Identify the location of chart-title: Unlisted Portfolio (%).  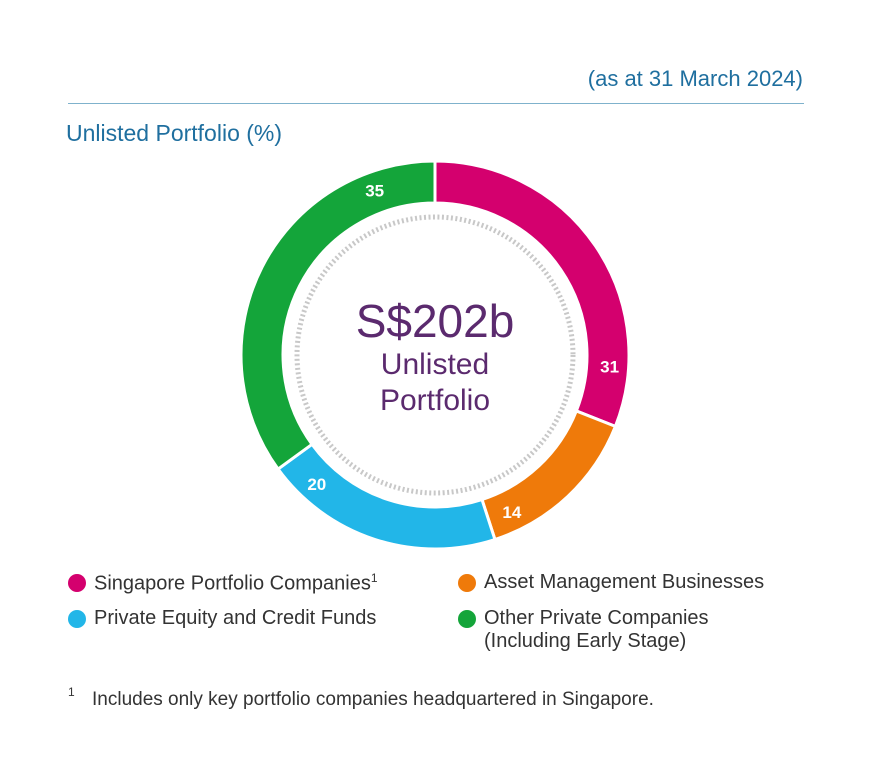
(174, 133).